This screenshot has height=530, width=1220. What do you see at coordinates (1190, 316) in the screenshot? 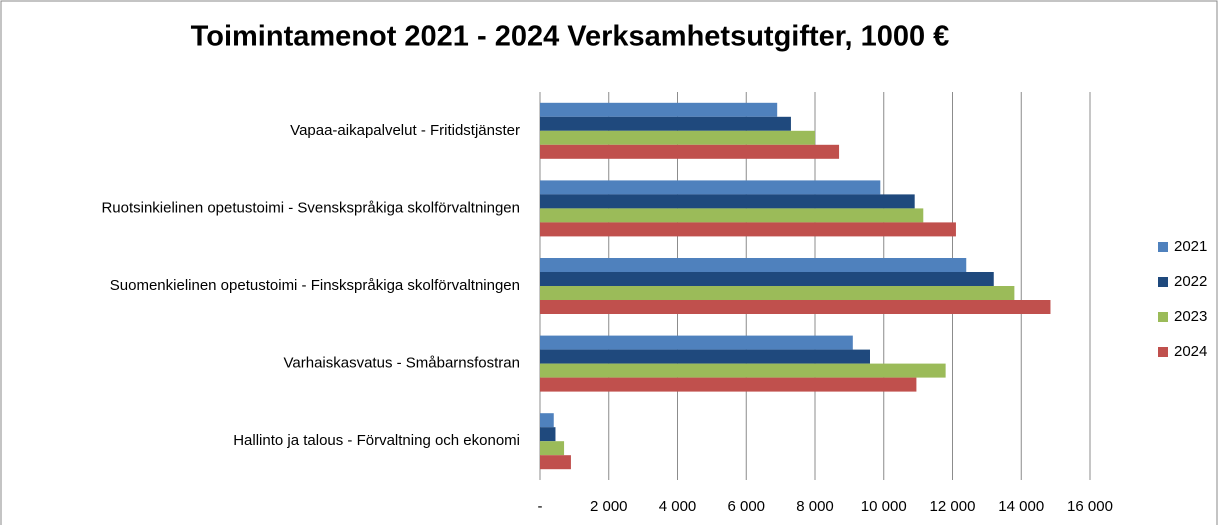
I see `legend-label: 2023` at bounding box center [1190, 316].